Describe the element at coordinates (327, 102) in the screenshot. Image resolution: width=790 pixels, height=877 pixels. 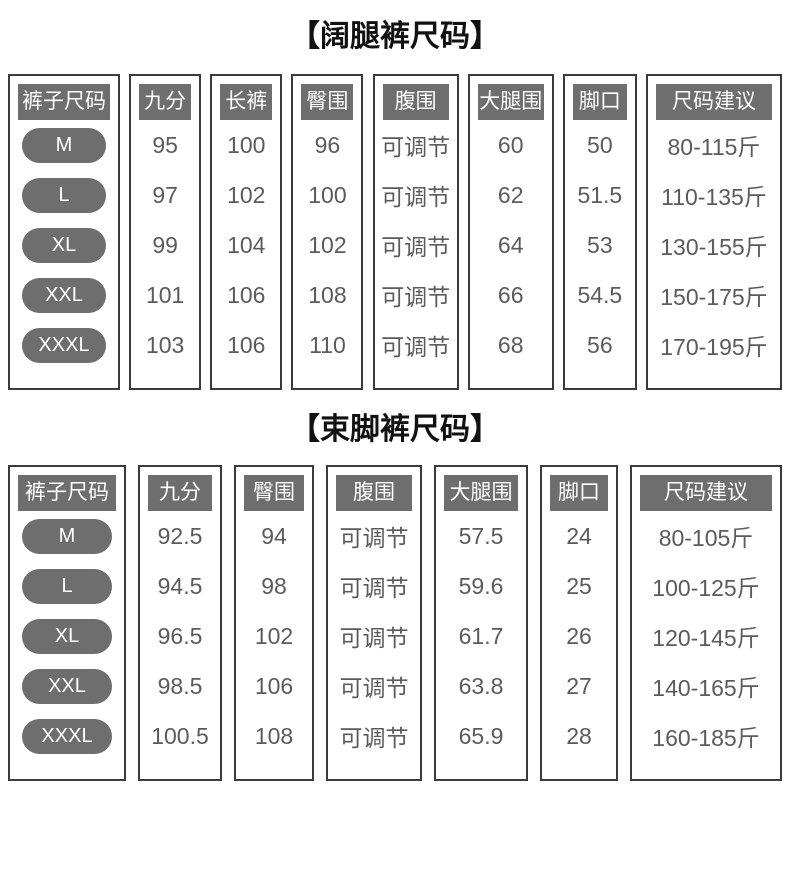
I see `column-header: 臀围` at that location.